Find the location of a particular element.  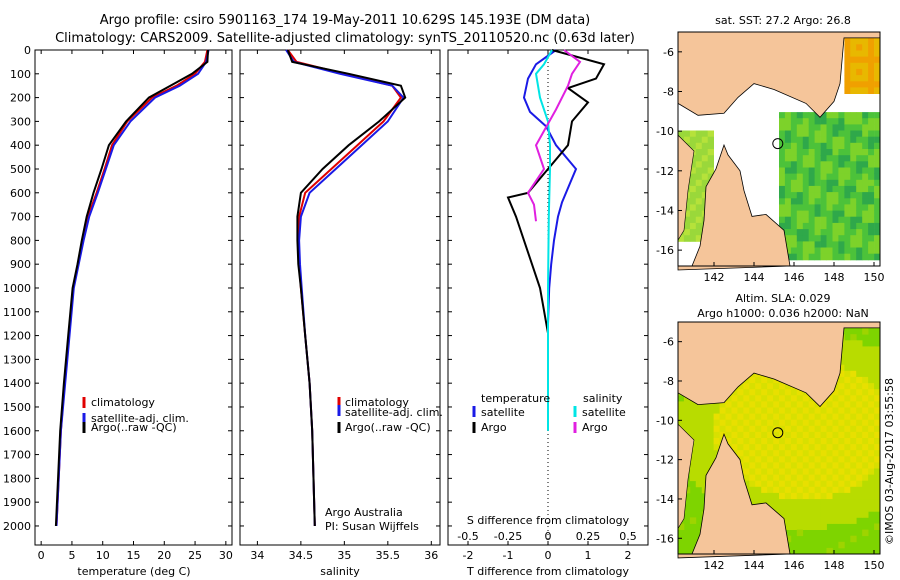

annotation-pi: PI: Susan Wijffels is located at coordinates (372, 526).